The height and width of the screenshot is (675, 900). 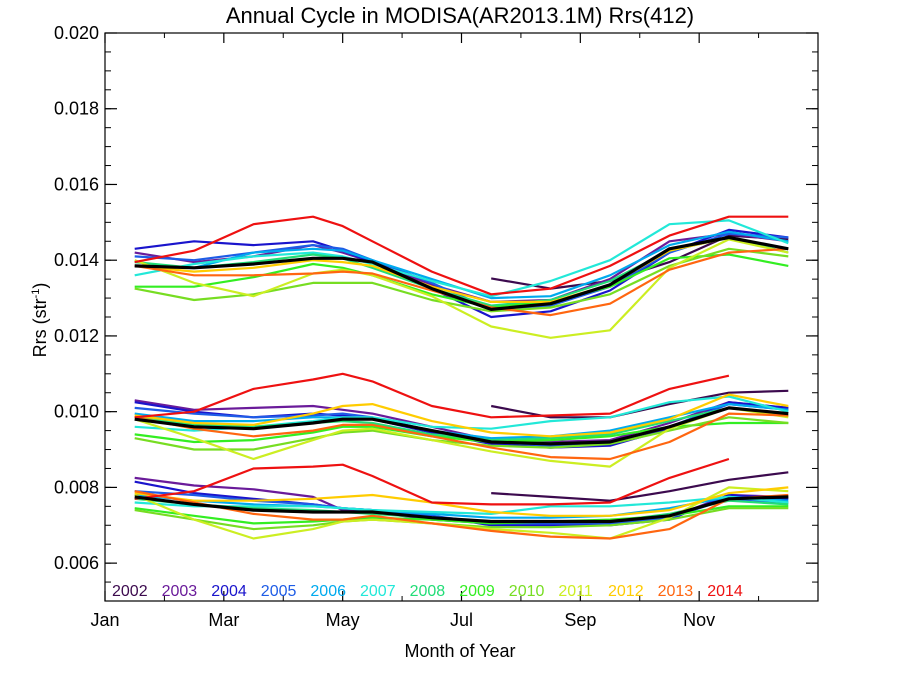 What do you see at coordinates (676, 591) in the screenshot?
I see `legend-item-2013: 2013` at bounding box center [676, 591].